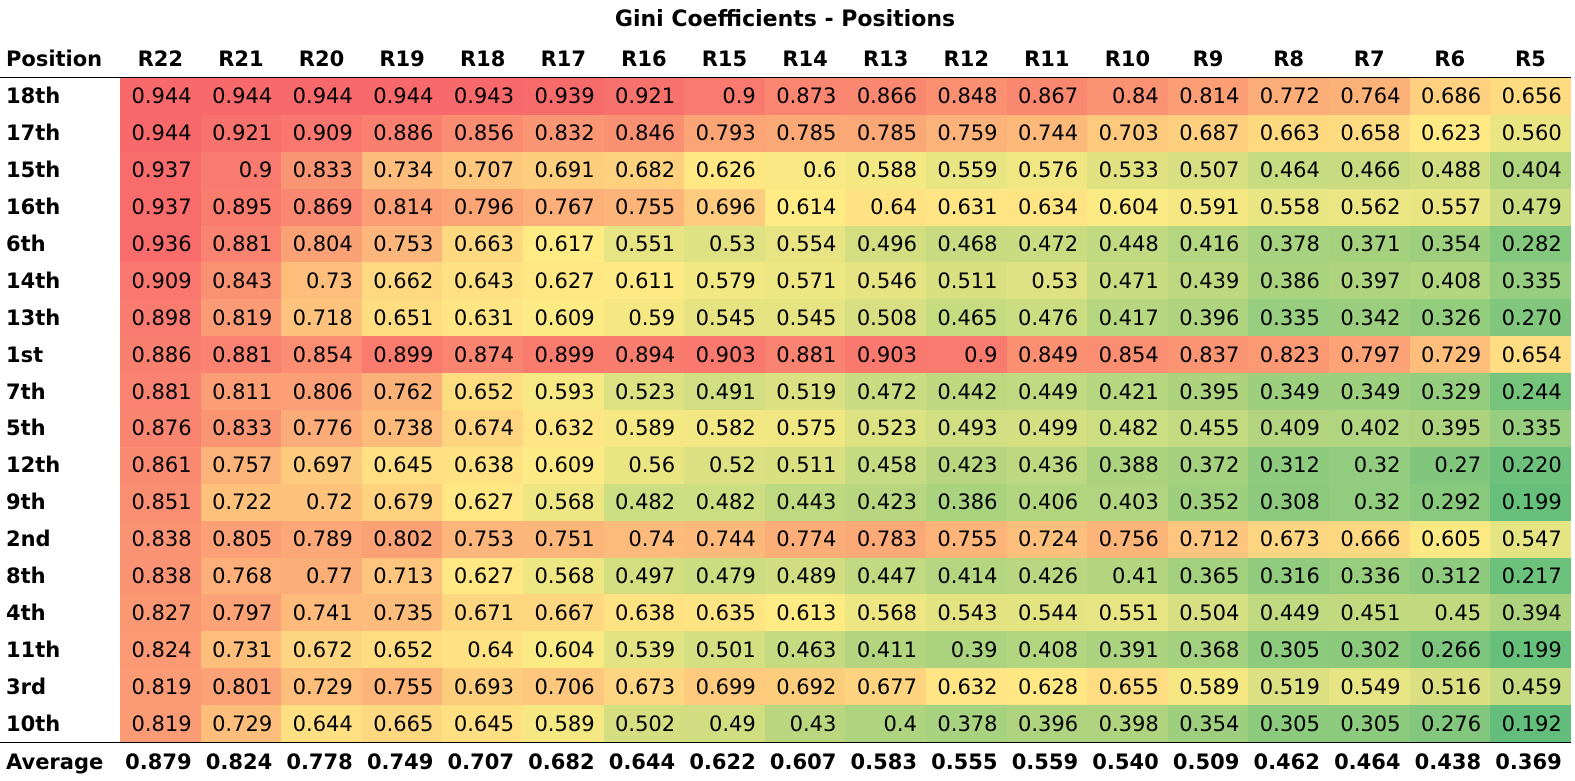 This screenshot has height=781, width=1575. I want to click on value-cell: 0.861, so click(160, 465).